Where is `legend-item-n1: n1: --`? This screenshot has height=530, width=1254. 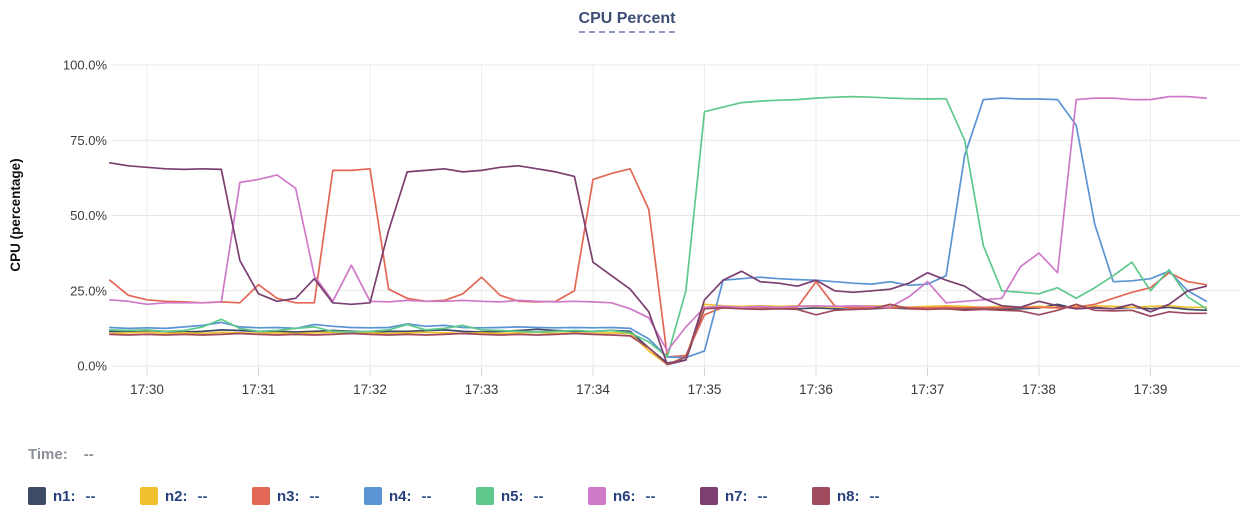
legend-item-n1: n1: -- is located at coordinates (84, 496).